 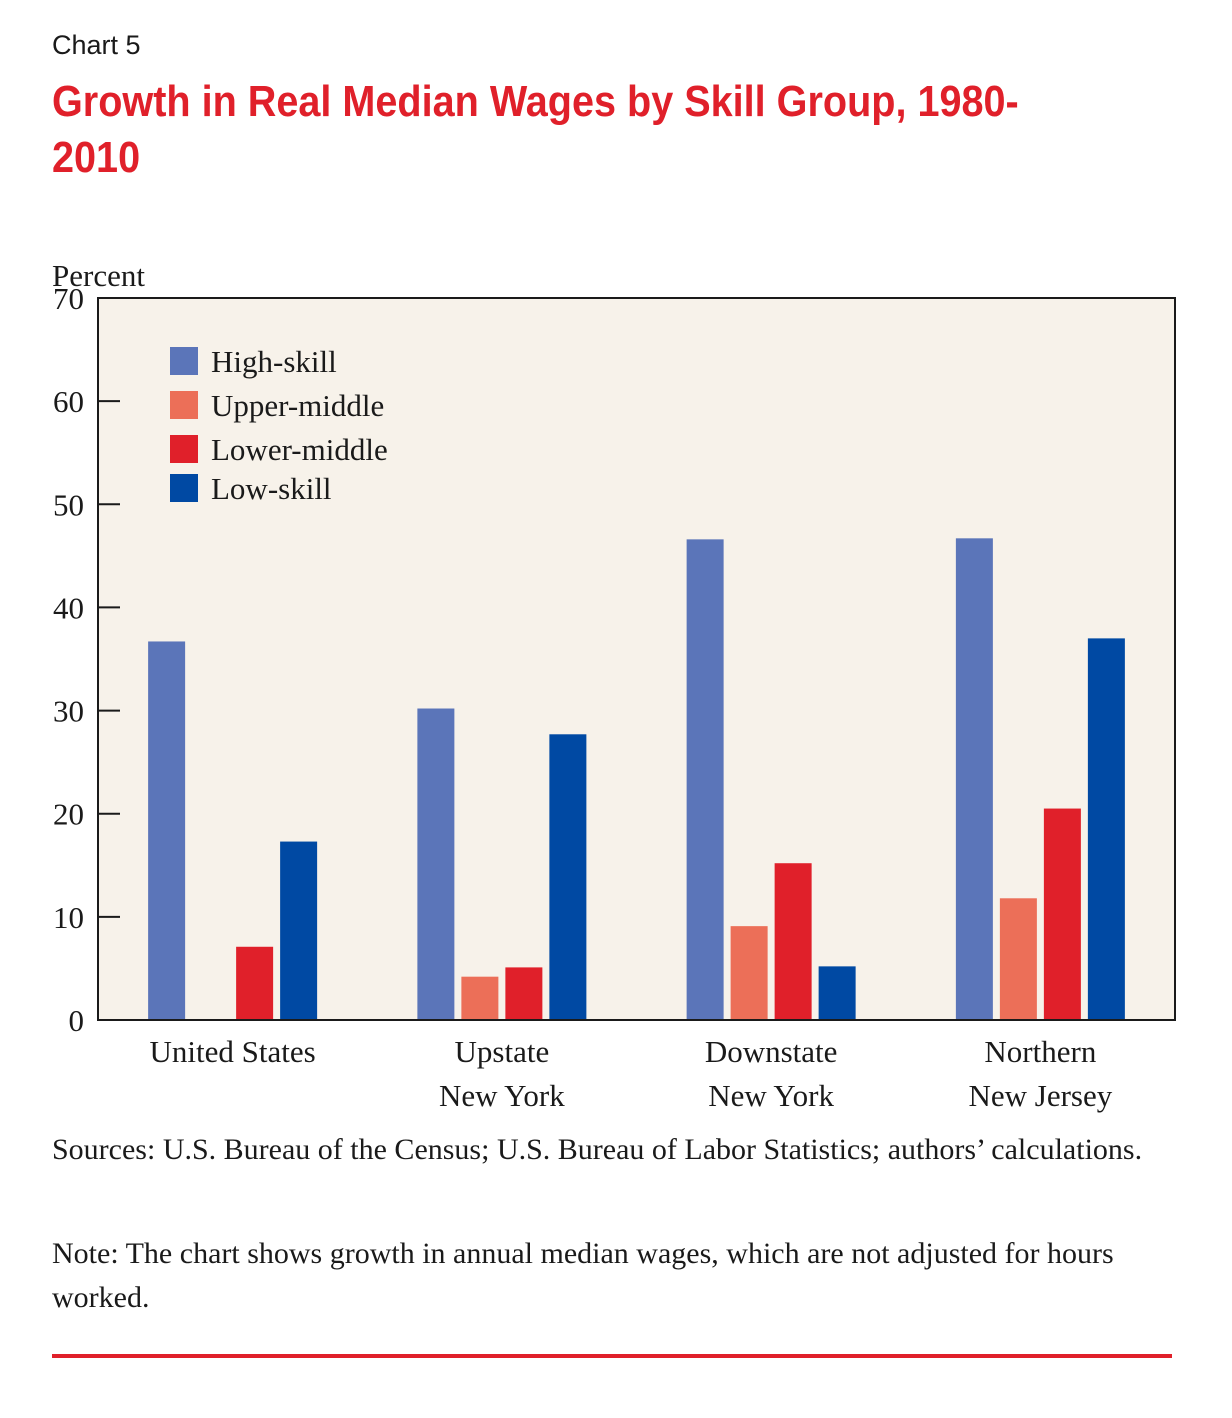 I want to click on y-tick-label: 30, so click(x=68, y=711).